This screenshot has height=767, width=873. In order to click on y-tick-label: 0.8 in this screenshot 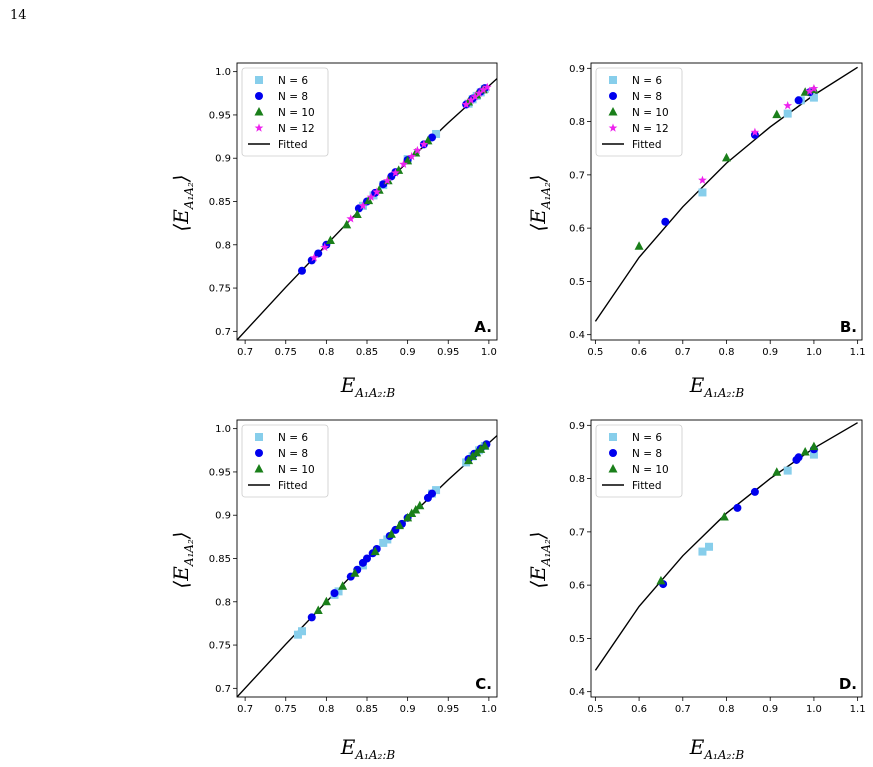, I will do `click(223, 602)`.